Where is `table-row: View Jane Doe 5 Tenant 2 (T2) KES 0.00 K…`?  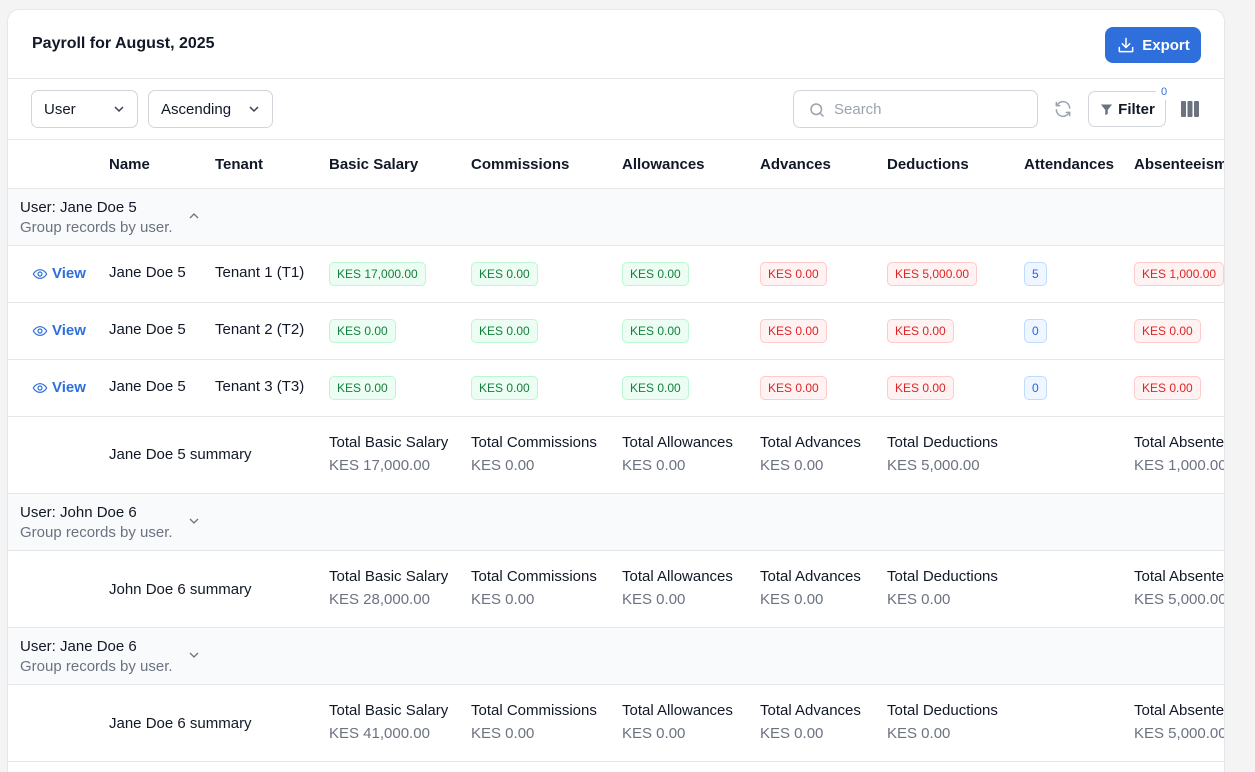
table-row: View Jane Doe 5 Tenant 2 (T2) KES 0.00 K… is located at coordinates (616, 331).